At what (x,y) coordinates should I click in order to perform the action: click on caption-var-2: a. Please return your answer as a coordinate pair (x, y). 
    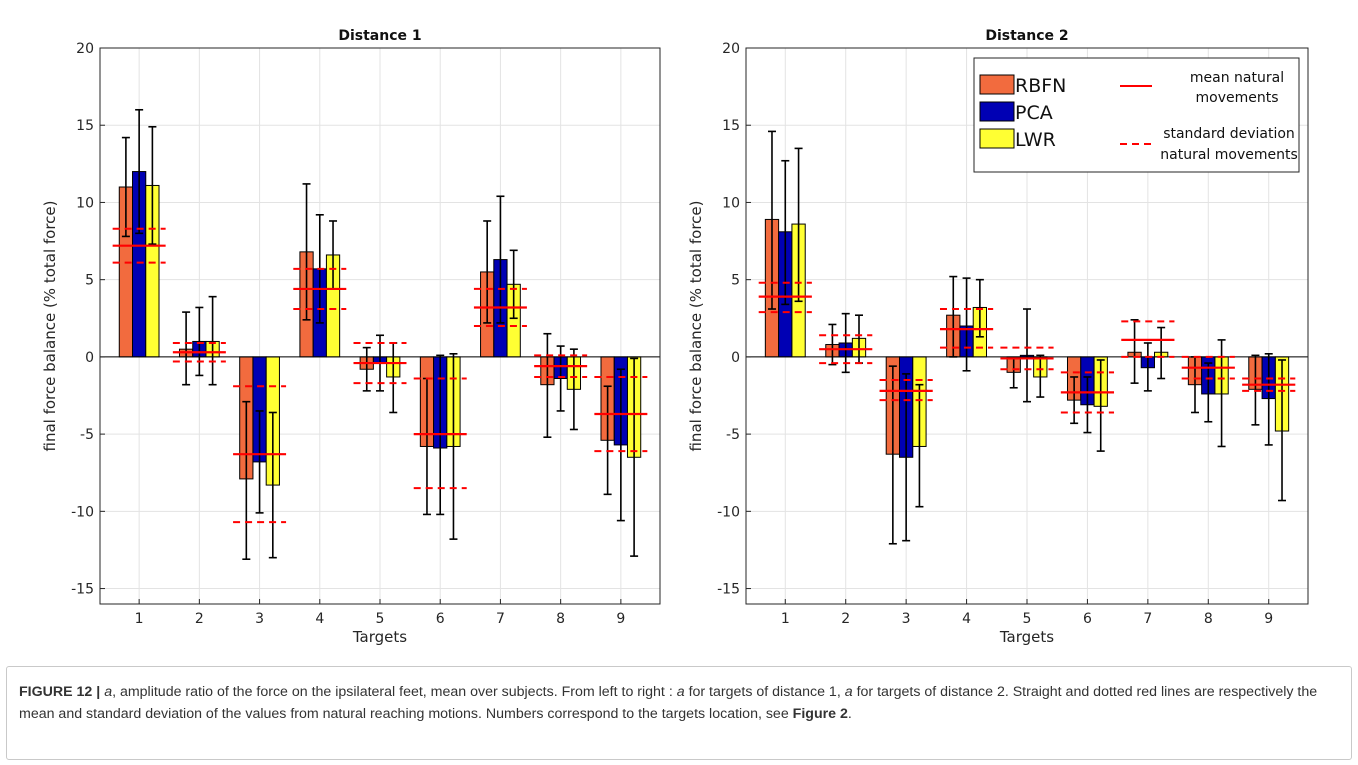
    Looking at the image, I should click on (680, 692).